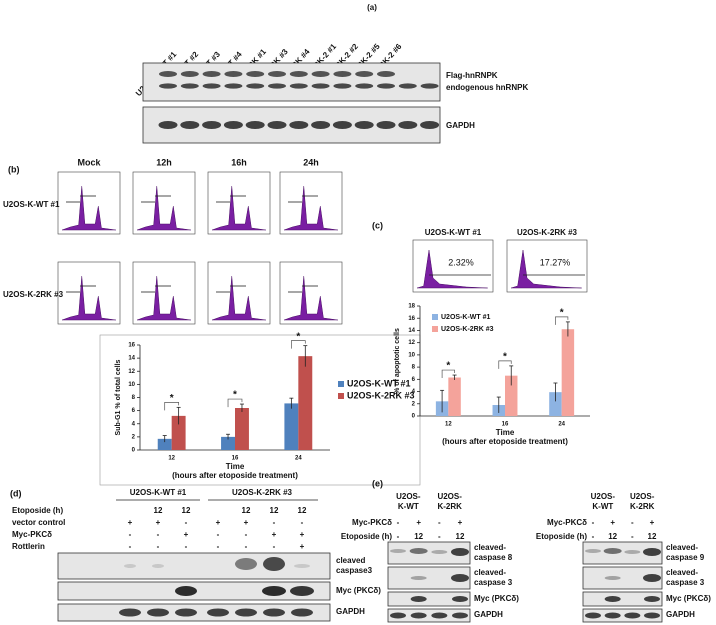  I want to click on legend-label: U2OS-K-2RK #3, so click(381, 395).